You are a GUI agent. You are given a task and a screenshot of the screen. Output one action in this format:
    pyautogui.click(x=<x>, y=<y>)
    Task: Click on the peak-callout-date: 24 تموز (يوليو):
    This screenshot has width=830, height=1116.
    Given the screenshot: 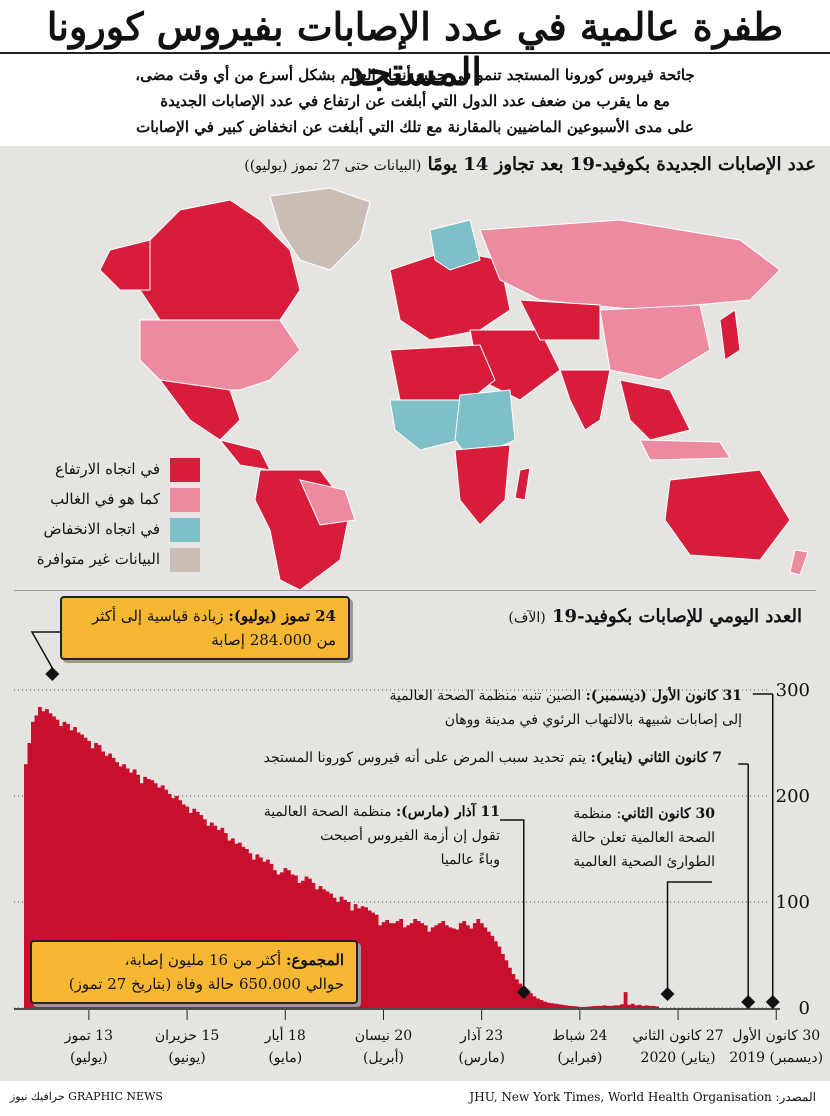 What is the action you would take?
    pyautogui.click(x=282, y=616)
    